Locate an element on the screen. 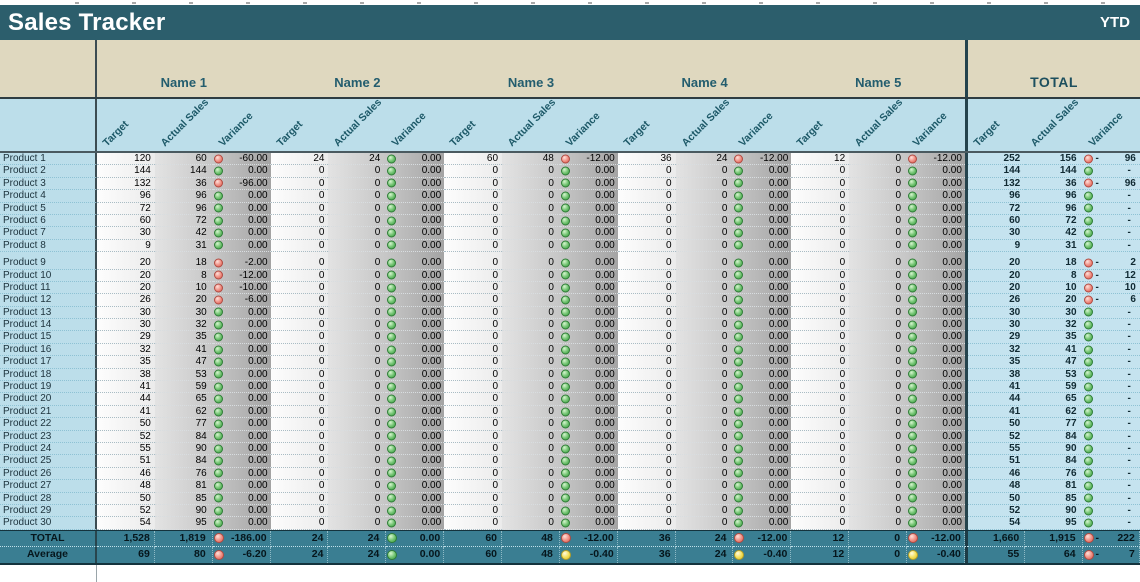 This screenshot has width=1140, height=582. target-cell: 132 is located at coordinates (126, 184).